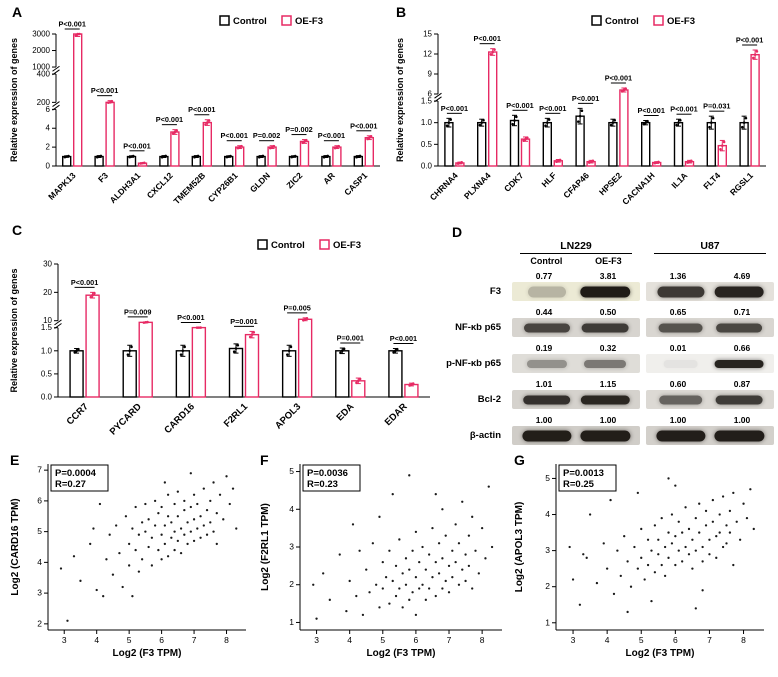  Describe the element at coordinates (15, 460) in the screenshot. I see `panel-e-label: E` at that location.